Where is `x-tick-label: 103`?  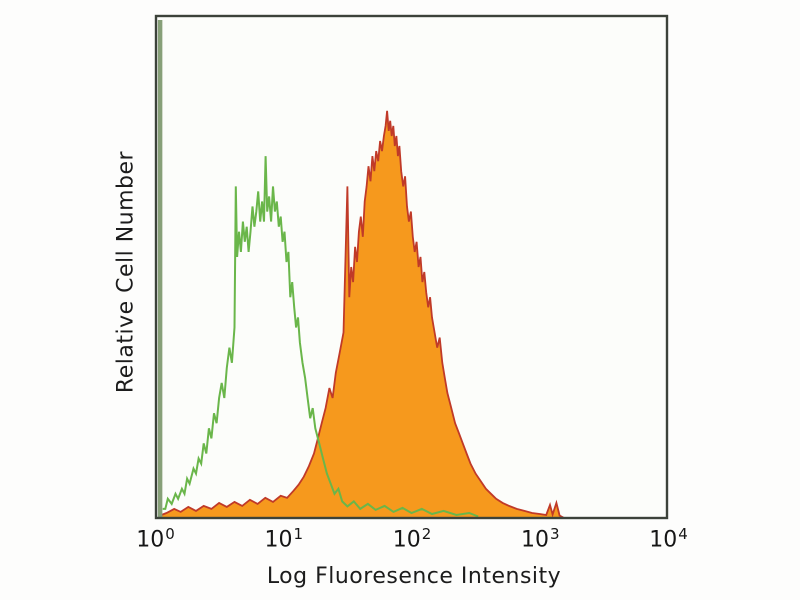
x-tick-label: 103 is located at coordinates (540, 539).